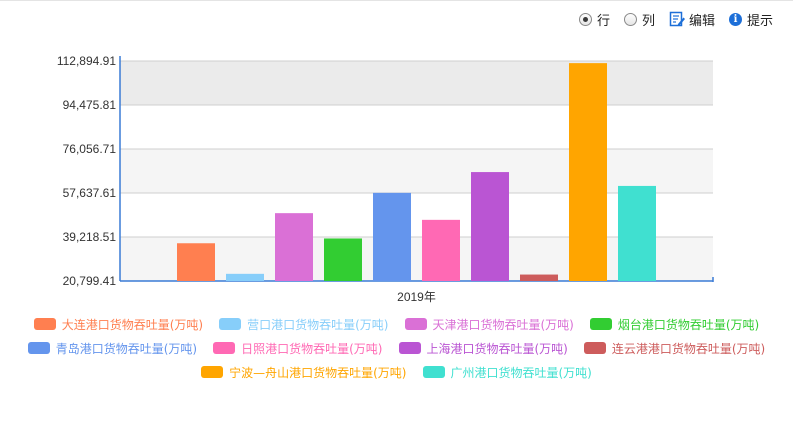  I want to click on legend-label: 宁波—舟山港口货物吞吐量(万吨), so click(318, 372).